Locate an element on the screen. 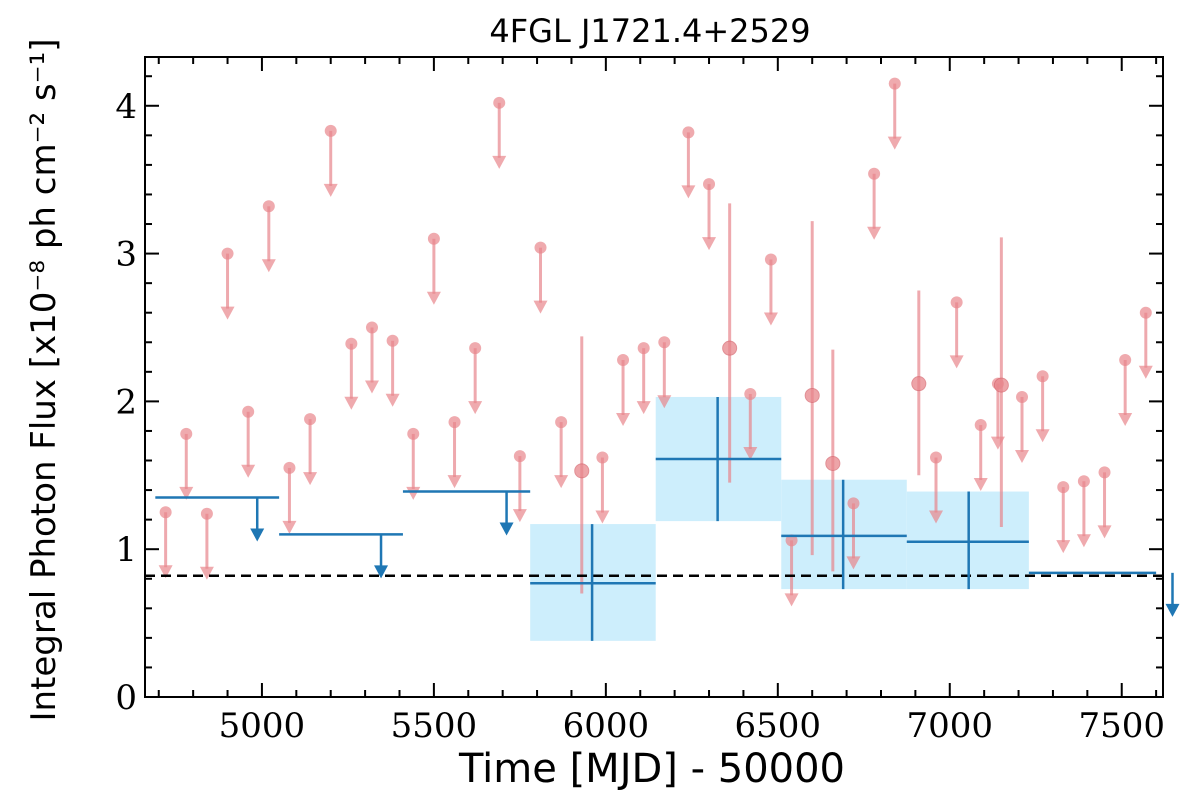  coarse-bin-bands is located at coordinates (779, 518).